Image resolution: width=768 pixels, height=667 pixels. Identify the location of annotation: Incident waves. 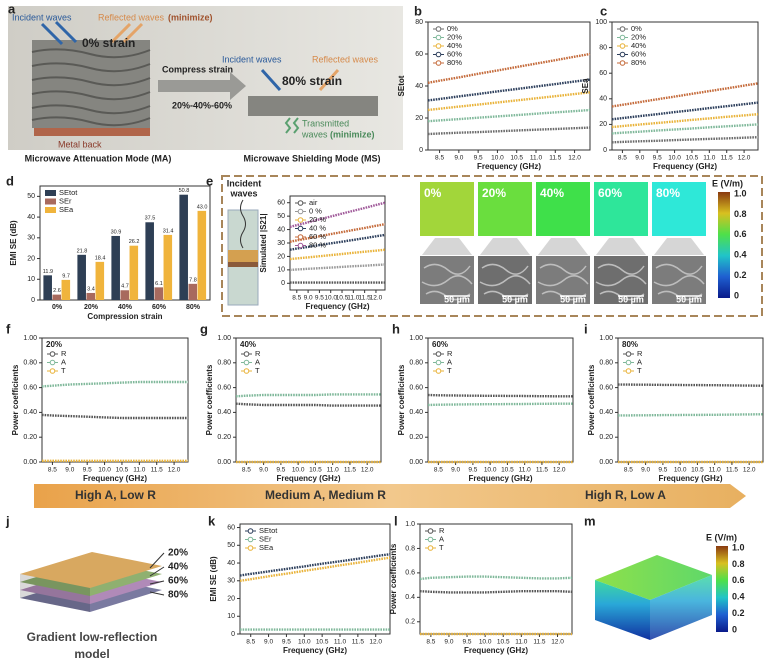
(42, 17).